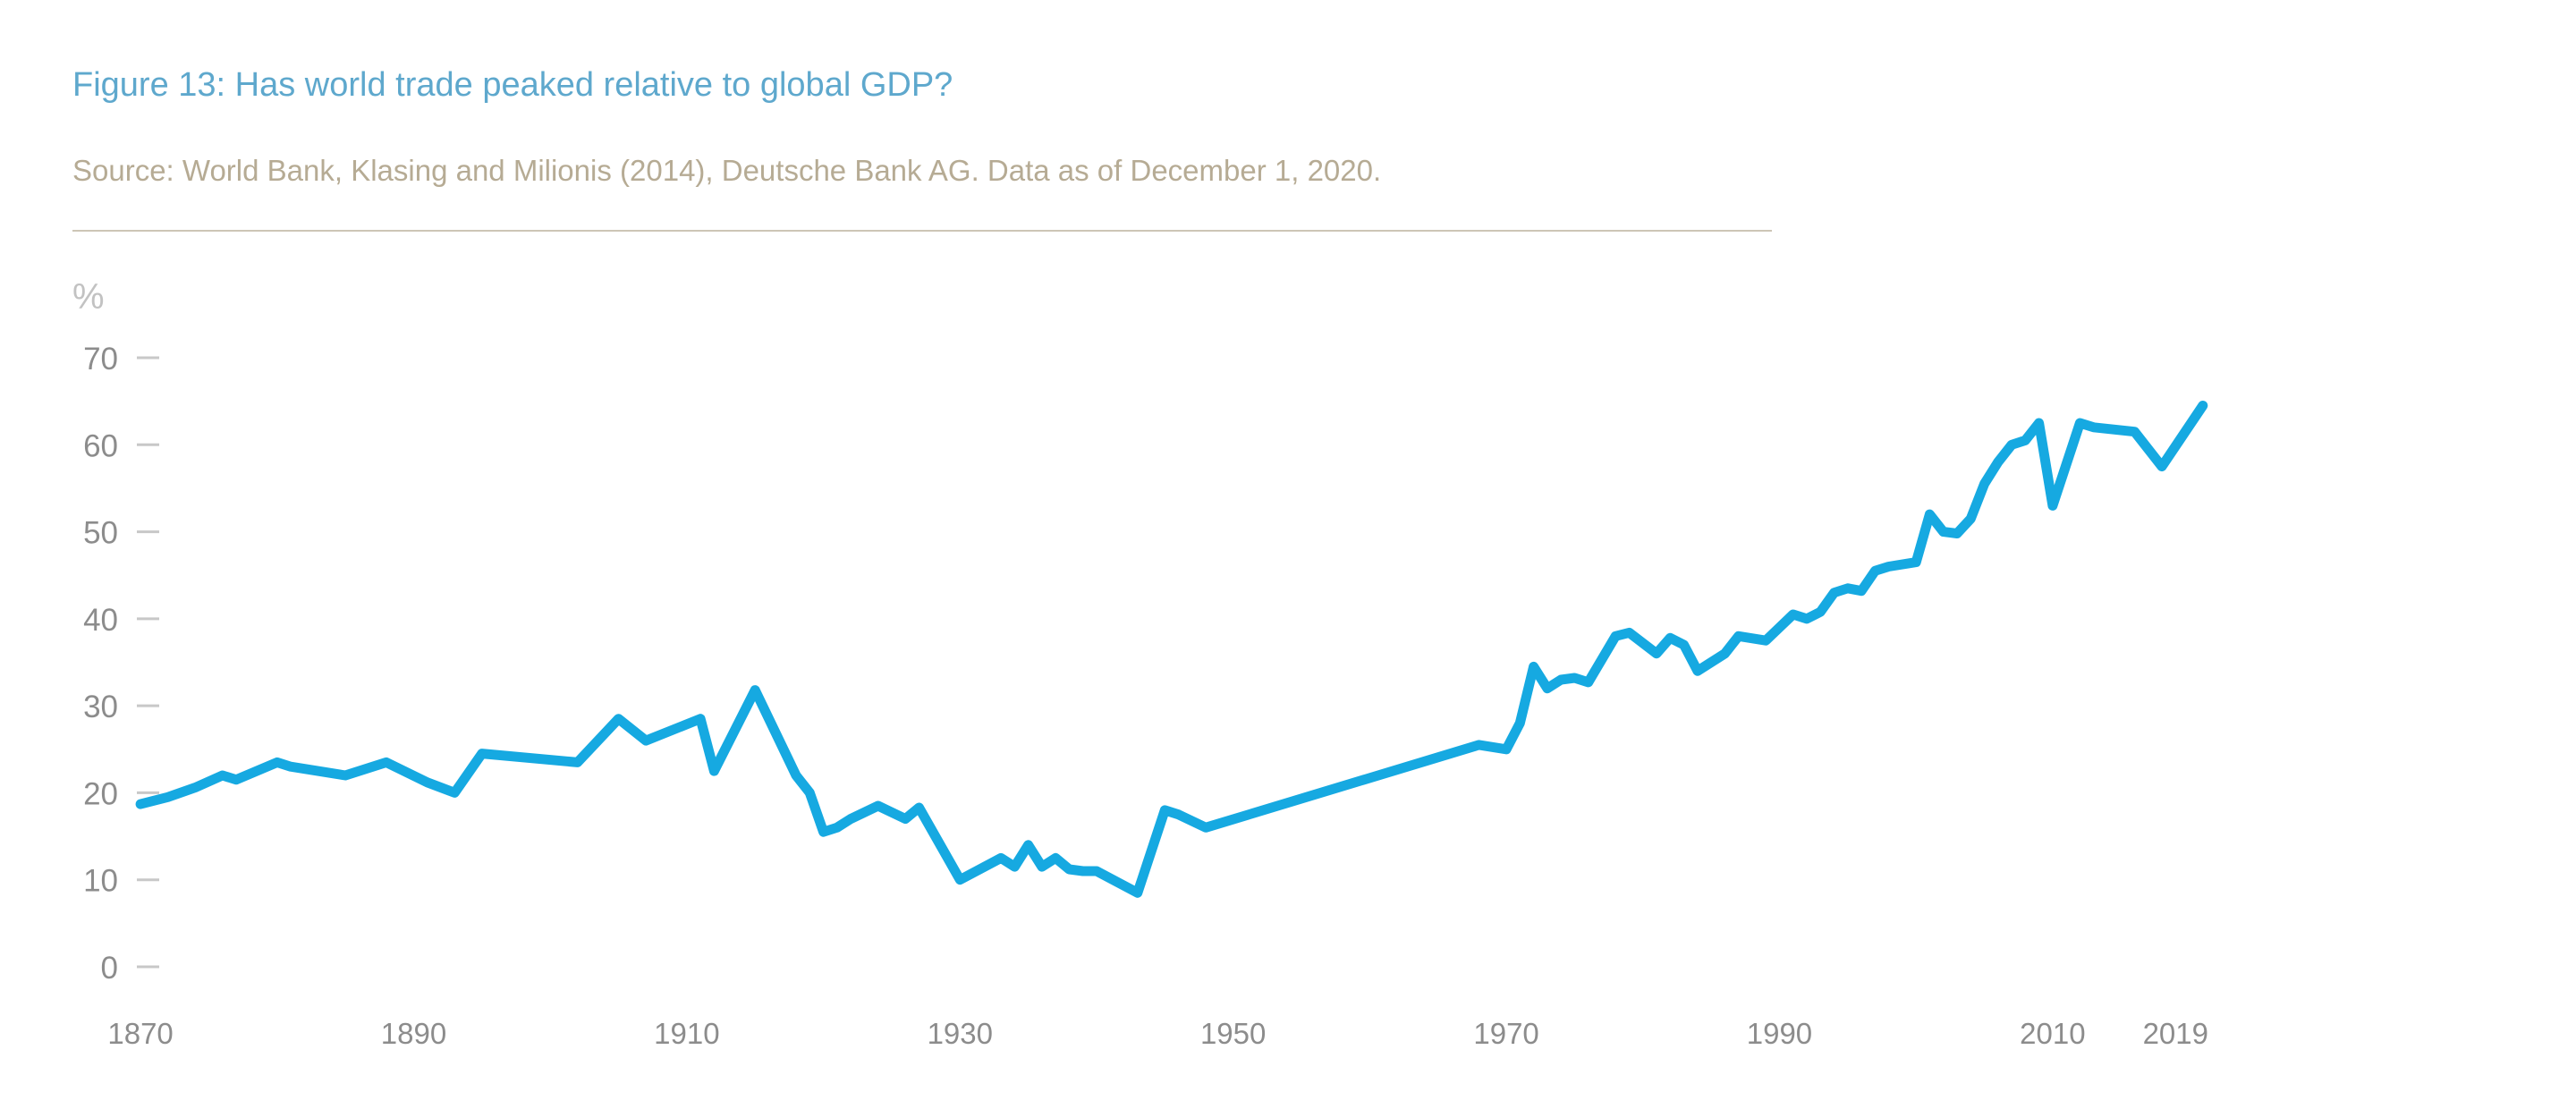  I want to click on y-tick-label: 0, so click(109, 969).